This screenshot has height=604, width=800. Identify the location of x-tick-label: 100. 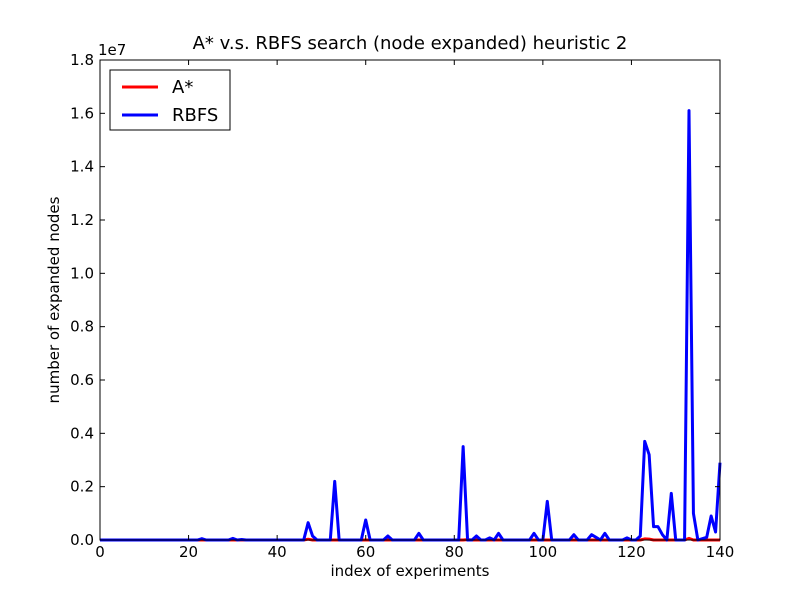
(543, 552).